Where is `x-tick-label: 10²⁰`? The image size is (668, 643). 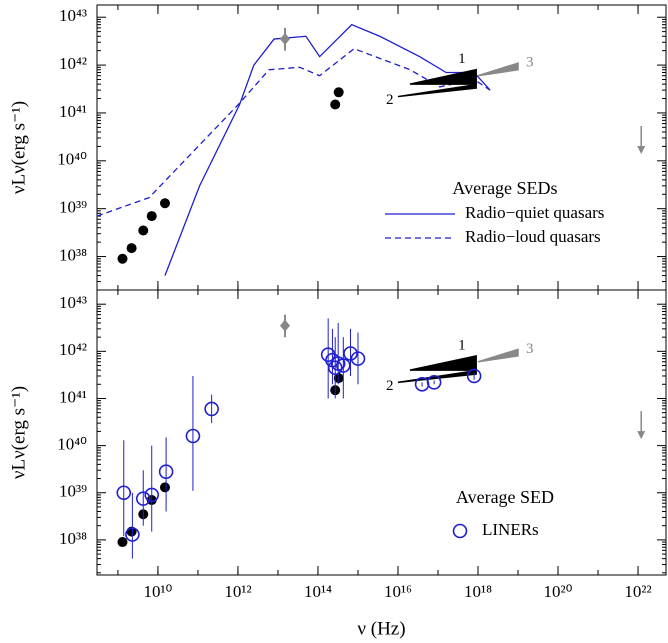 x-tick-label: 10²⁰ is located at coordinates (558, 591).